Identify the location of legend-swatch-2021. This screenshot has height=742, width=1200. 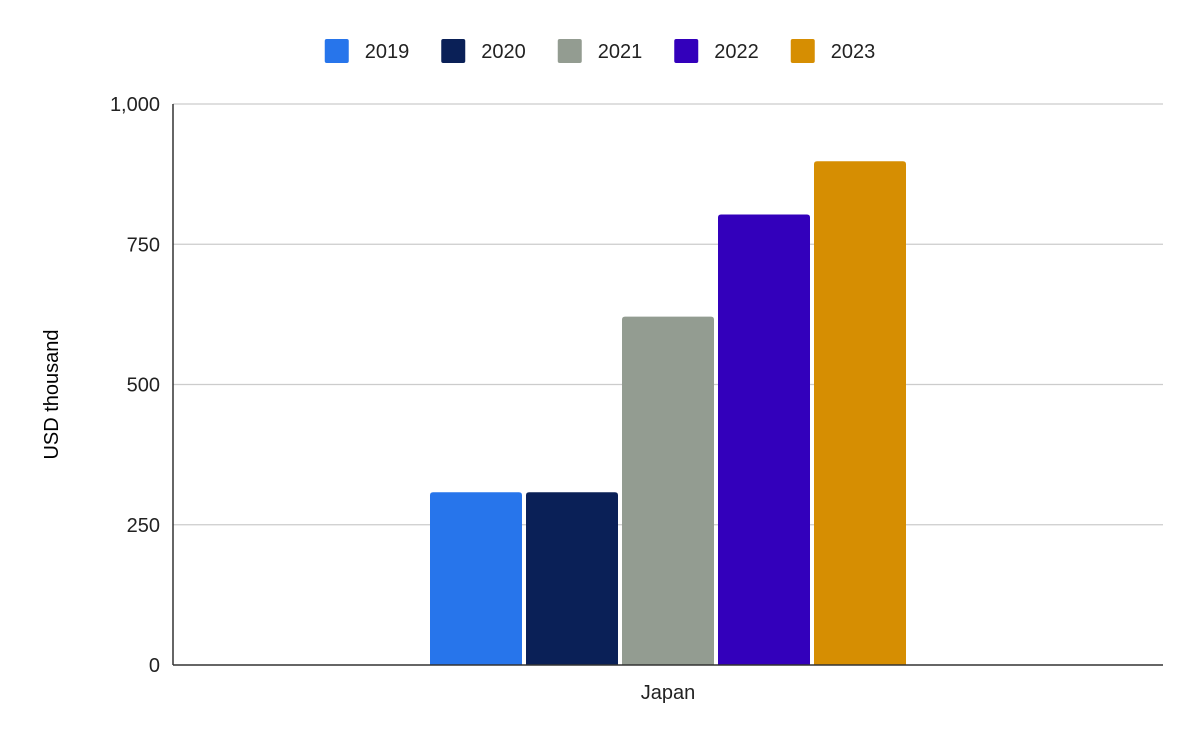
(569, 51).